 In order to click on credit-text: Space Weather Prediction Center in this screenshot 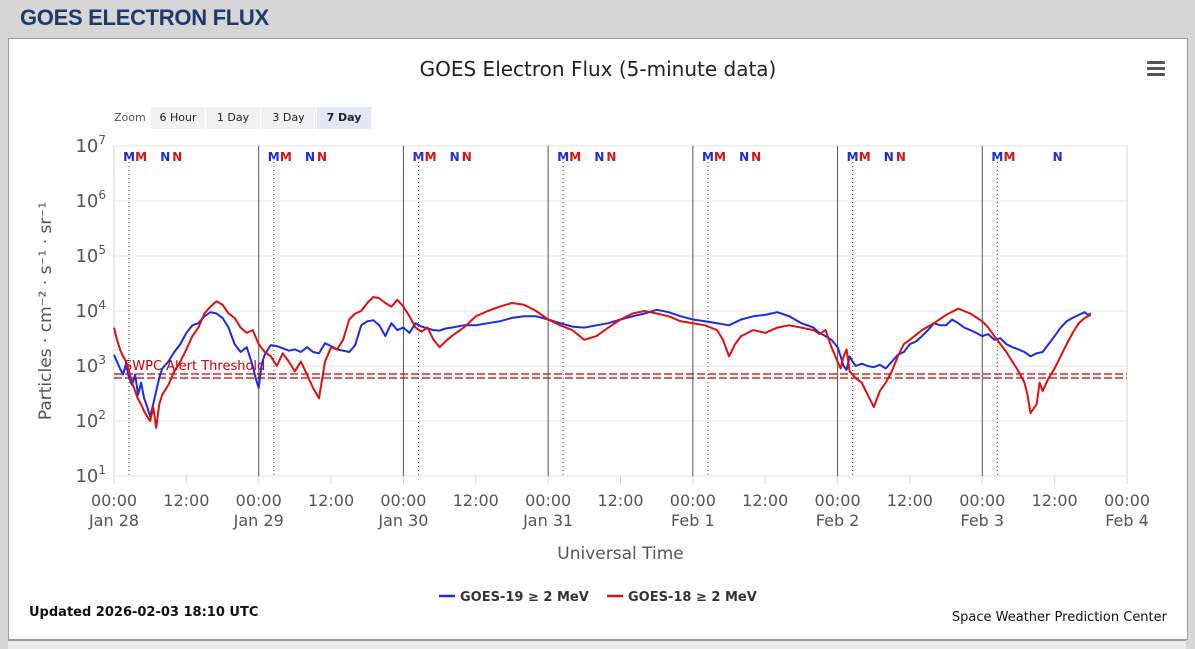, I will do `click(1059, 617)`.